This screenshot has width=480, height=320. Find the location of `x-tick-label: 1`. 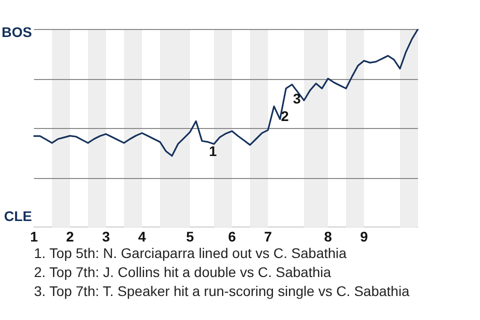

x-tick-label: 1 is located at coordinates (34, 236).